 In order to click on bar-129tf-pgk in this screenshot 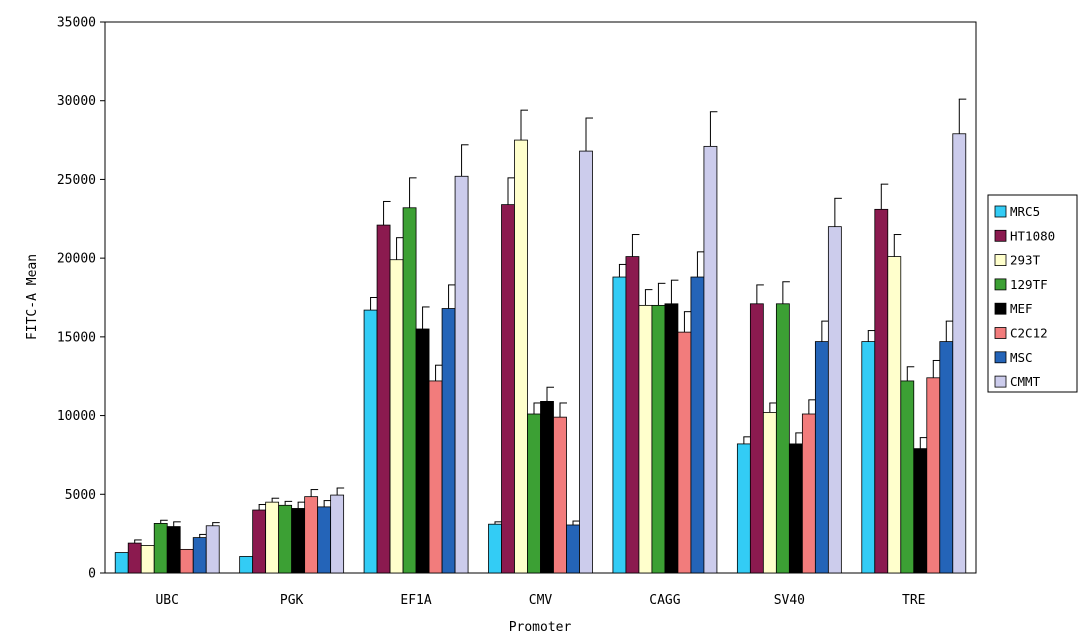, I will do `click(285, 539)`.